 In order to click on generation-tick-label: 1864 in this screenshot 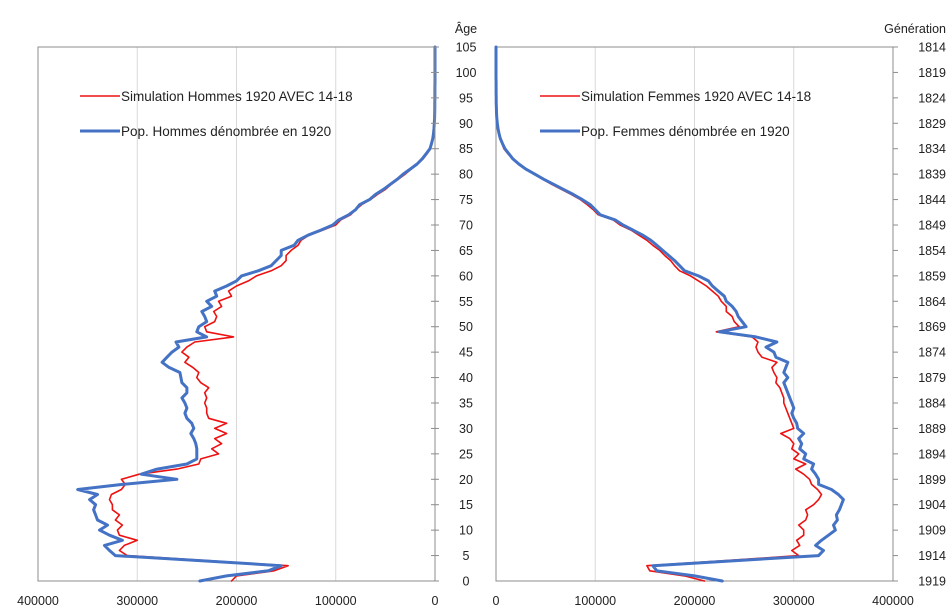, I will do `click(932, 302)`.